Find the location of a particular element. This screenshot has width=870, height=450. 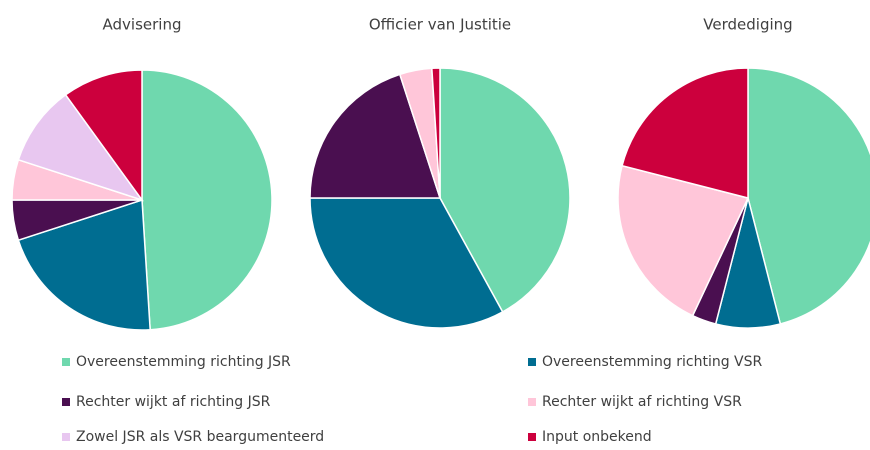

pie-title: Verdediging is located at coordinates (747, 25).